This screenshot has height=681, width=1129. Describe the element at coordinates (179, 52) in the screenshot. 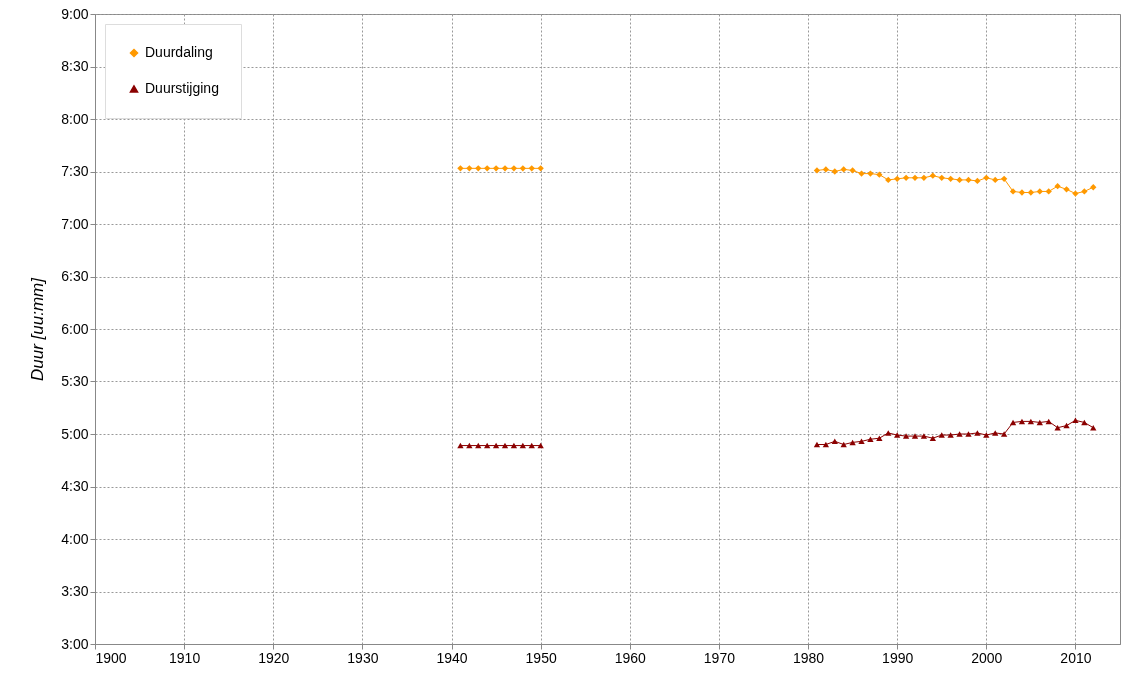

I see `legend-label: Duurdaling` at that location.